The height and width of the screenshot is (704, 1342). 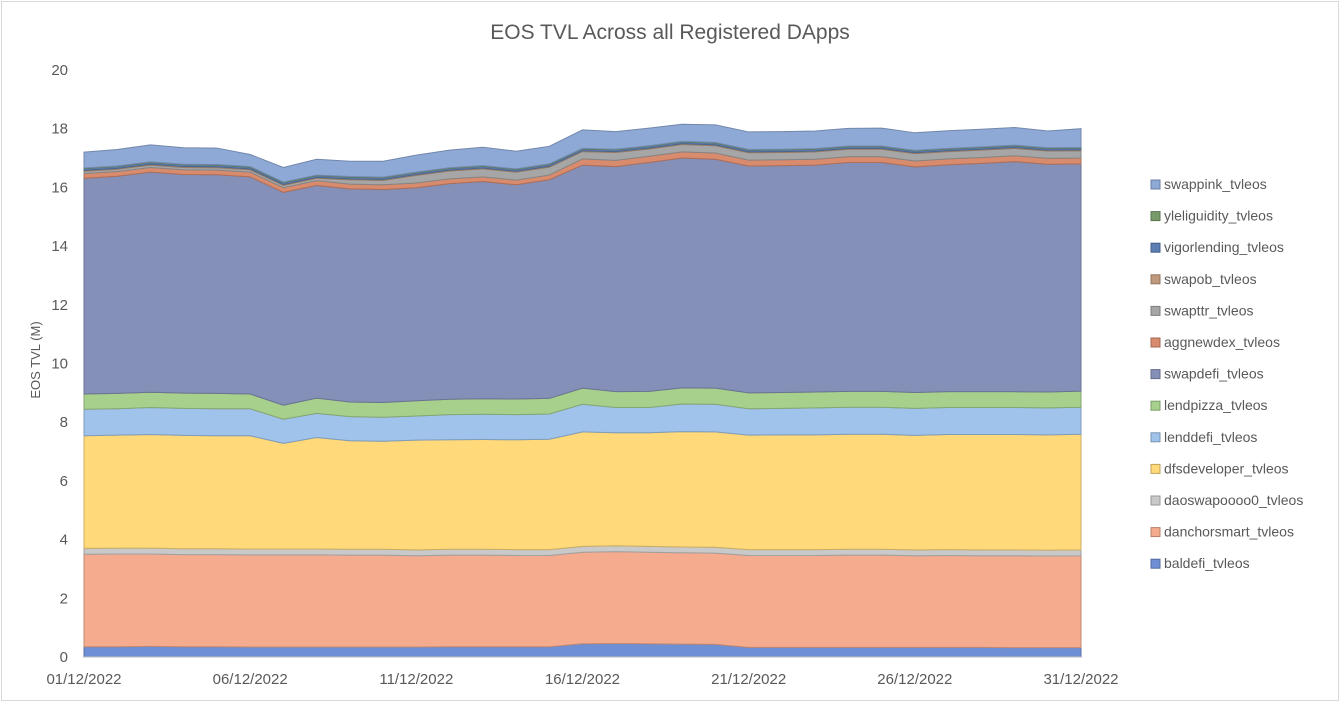 What do you see at coordinates (1208, 310) in the screenshot?
I see `legend-label: swapttr_tvleos` at bounding box center [1208, 310].